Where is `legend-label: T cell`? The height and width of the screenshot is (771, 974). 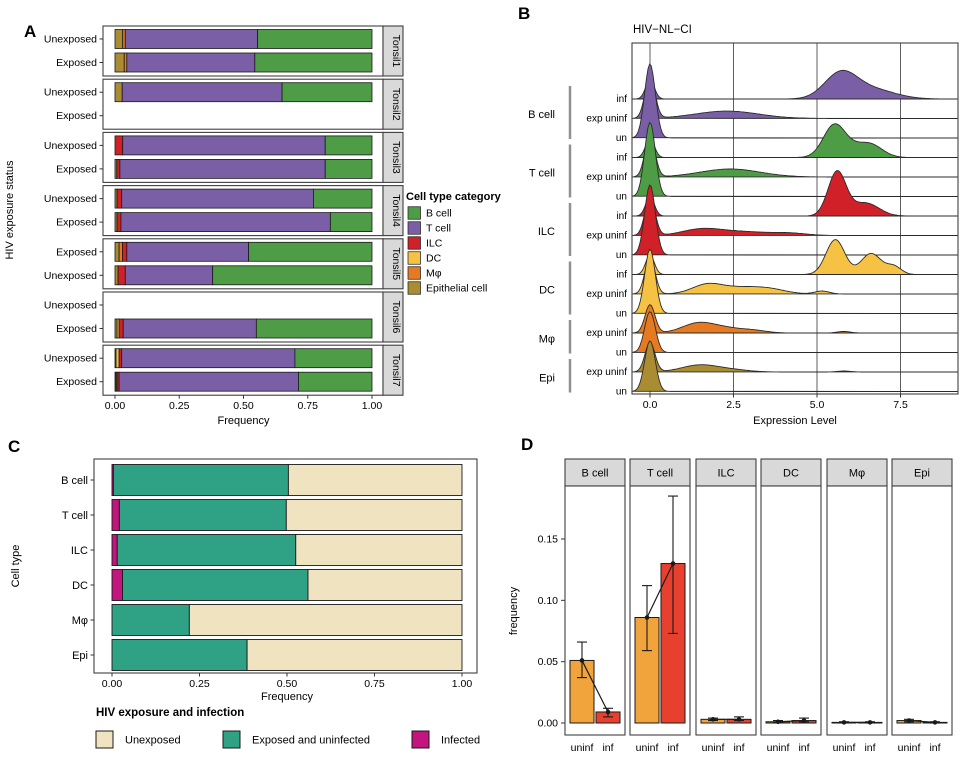
legend-label: T cell is located at coordinates (438, 229).